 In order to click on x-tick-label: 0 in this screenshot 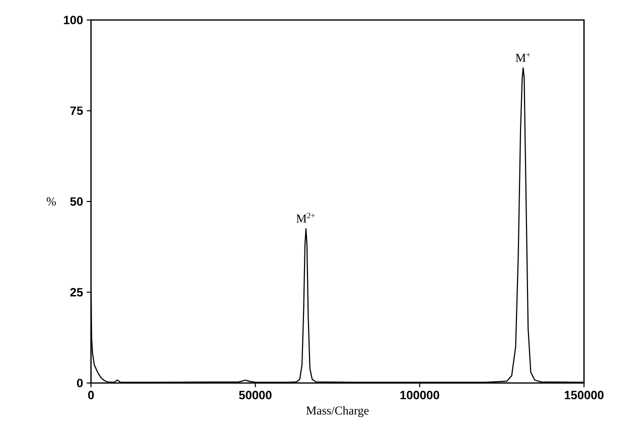, I will do `click(91, 395)`.